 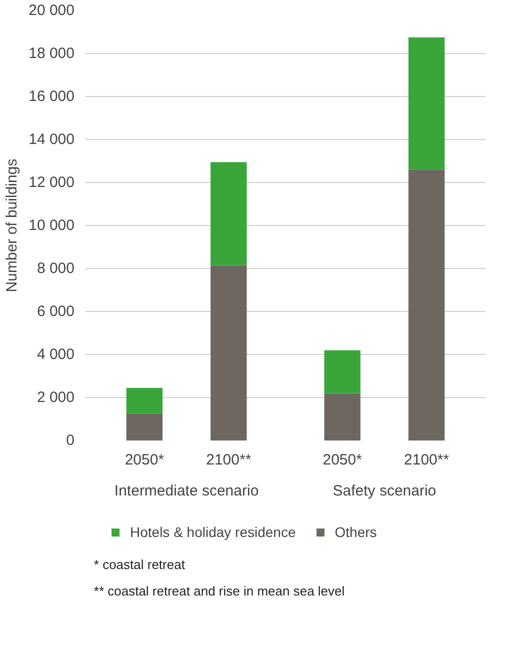 What do you see at coordinates (219, 590) in the screenshot?
I see `text: ** coastal retreat and rise in mean sea level` at bounding box center [219, 590].